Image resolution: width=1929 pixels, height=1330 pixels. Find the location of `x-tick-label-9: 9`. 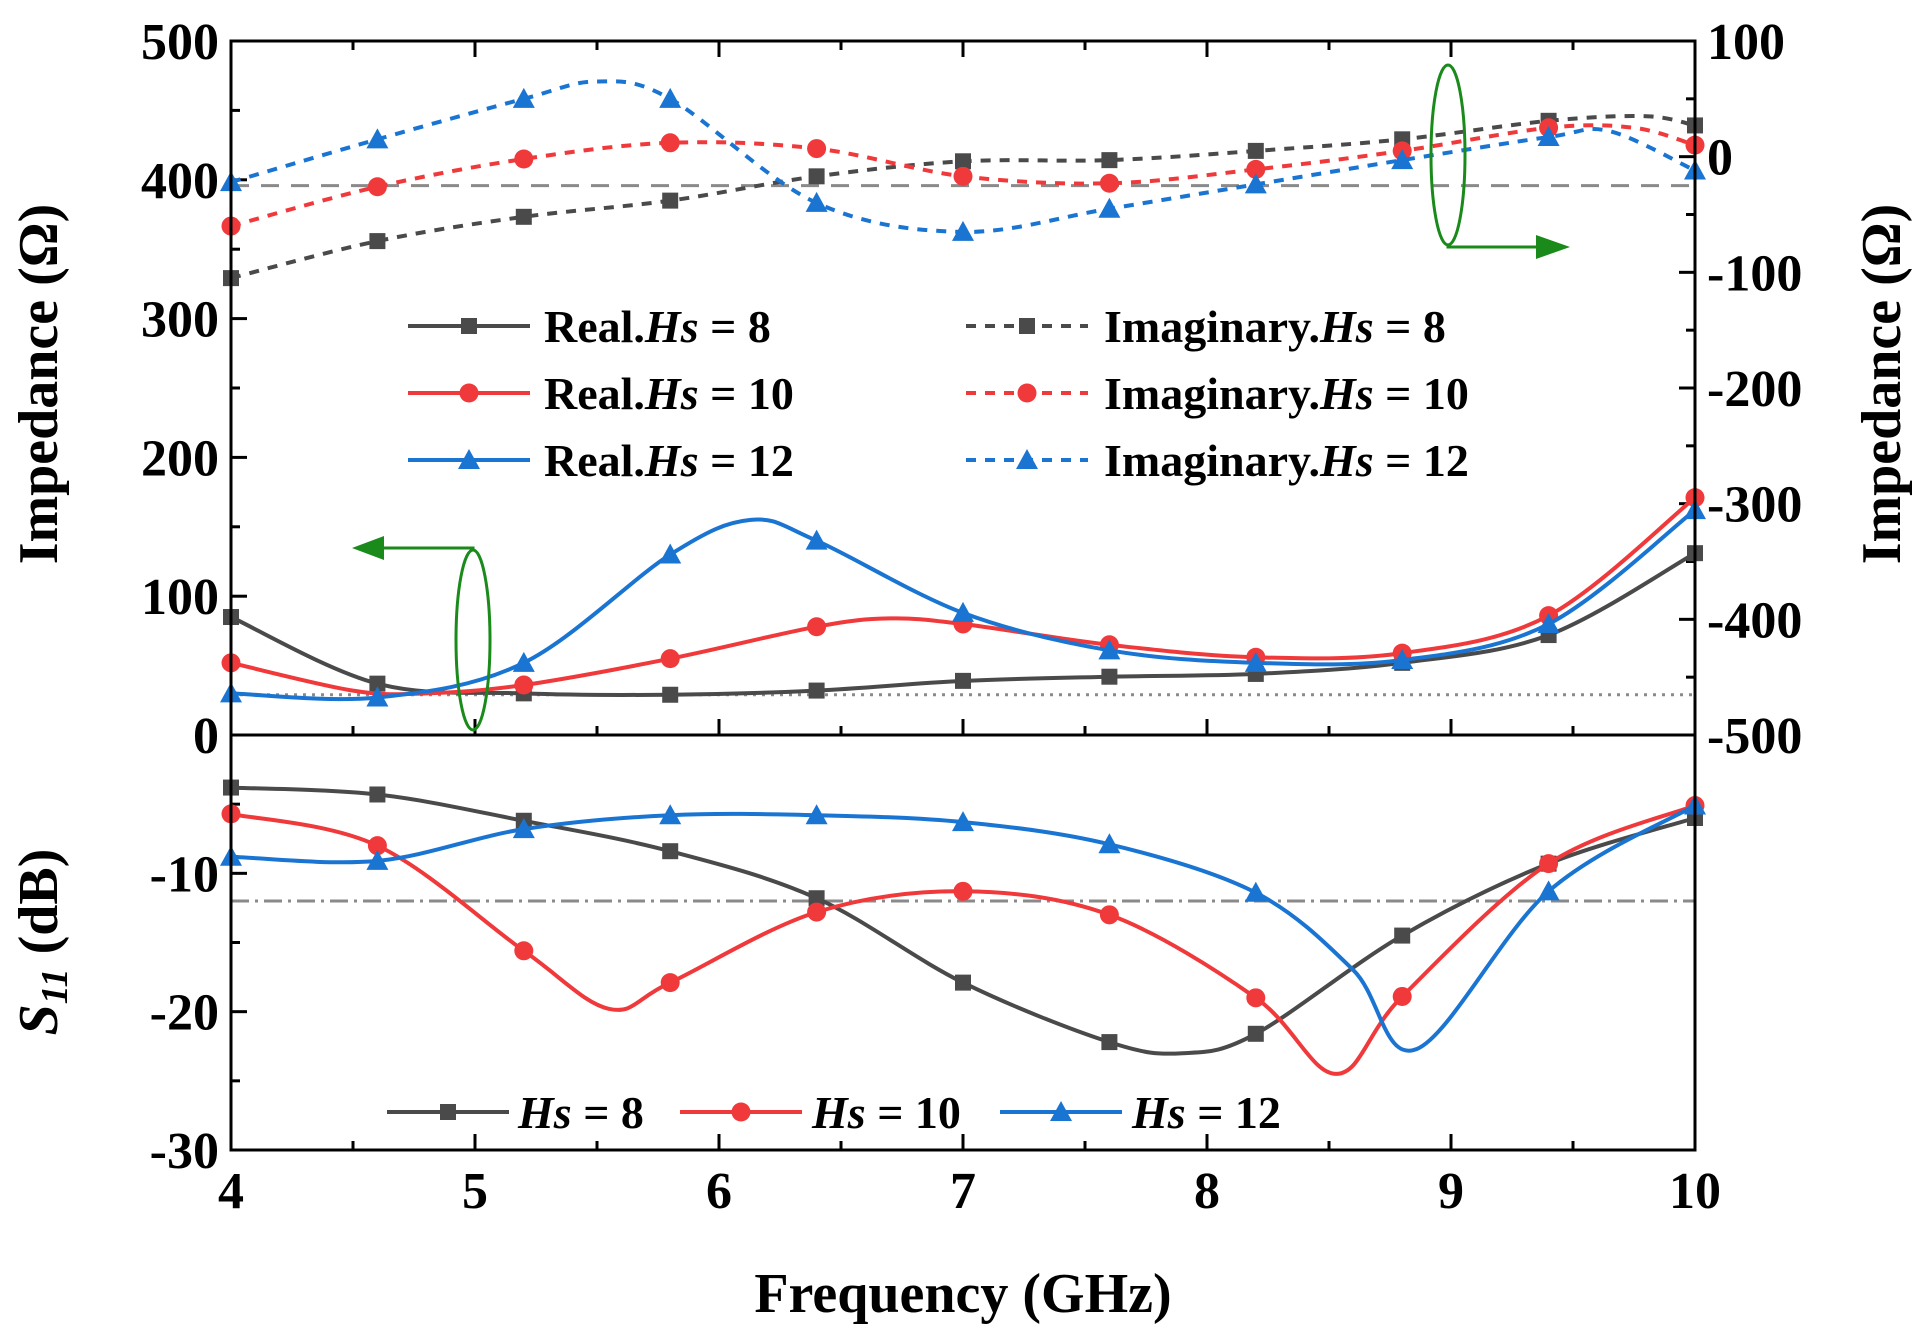

x-tick-label-9: 9 is located at coordinates (1451, 1191).